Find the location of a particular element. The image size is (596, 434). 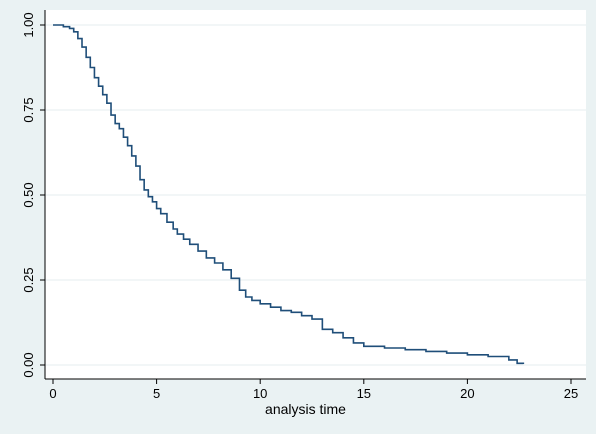

x-axis-ticks: 0 5 10 15 20 25 is located at coordinates (313, 390).